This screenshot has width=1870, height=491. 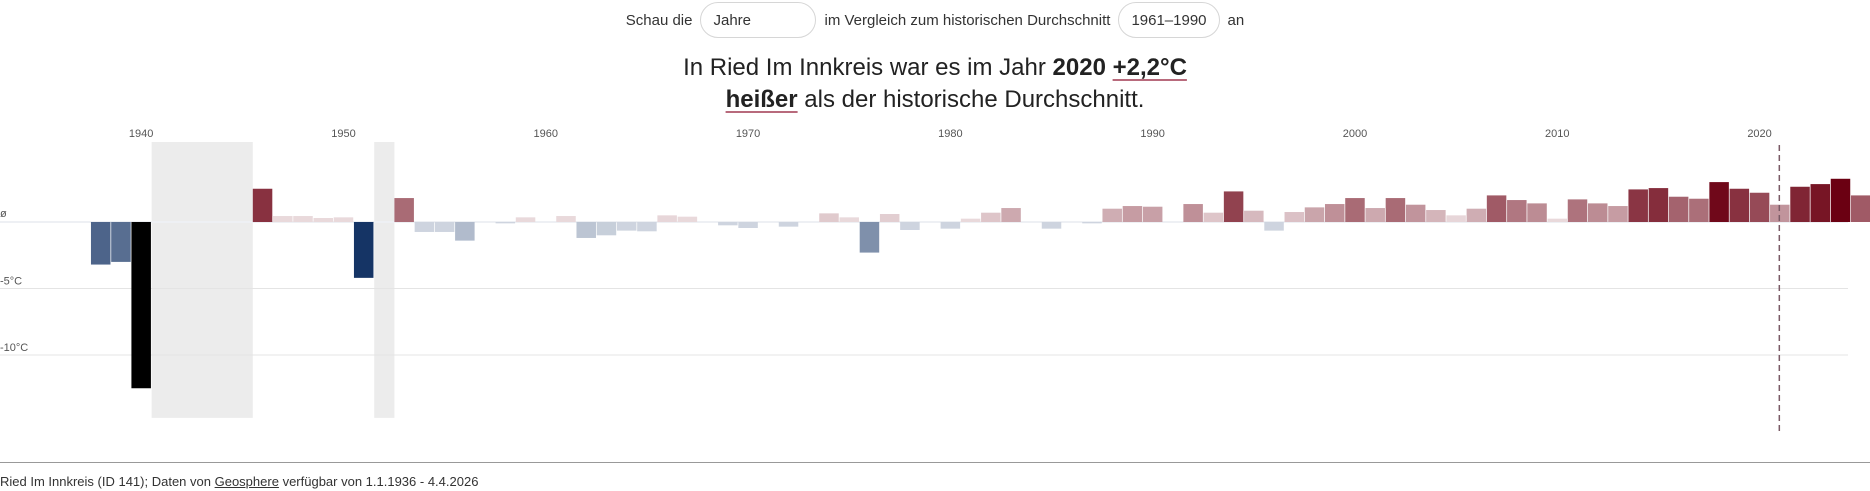 I want to click on headline-year: 2020, so click(x=1079, y=67).